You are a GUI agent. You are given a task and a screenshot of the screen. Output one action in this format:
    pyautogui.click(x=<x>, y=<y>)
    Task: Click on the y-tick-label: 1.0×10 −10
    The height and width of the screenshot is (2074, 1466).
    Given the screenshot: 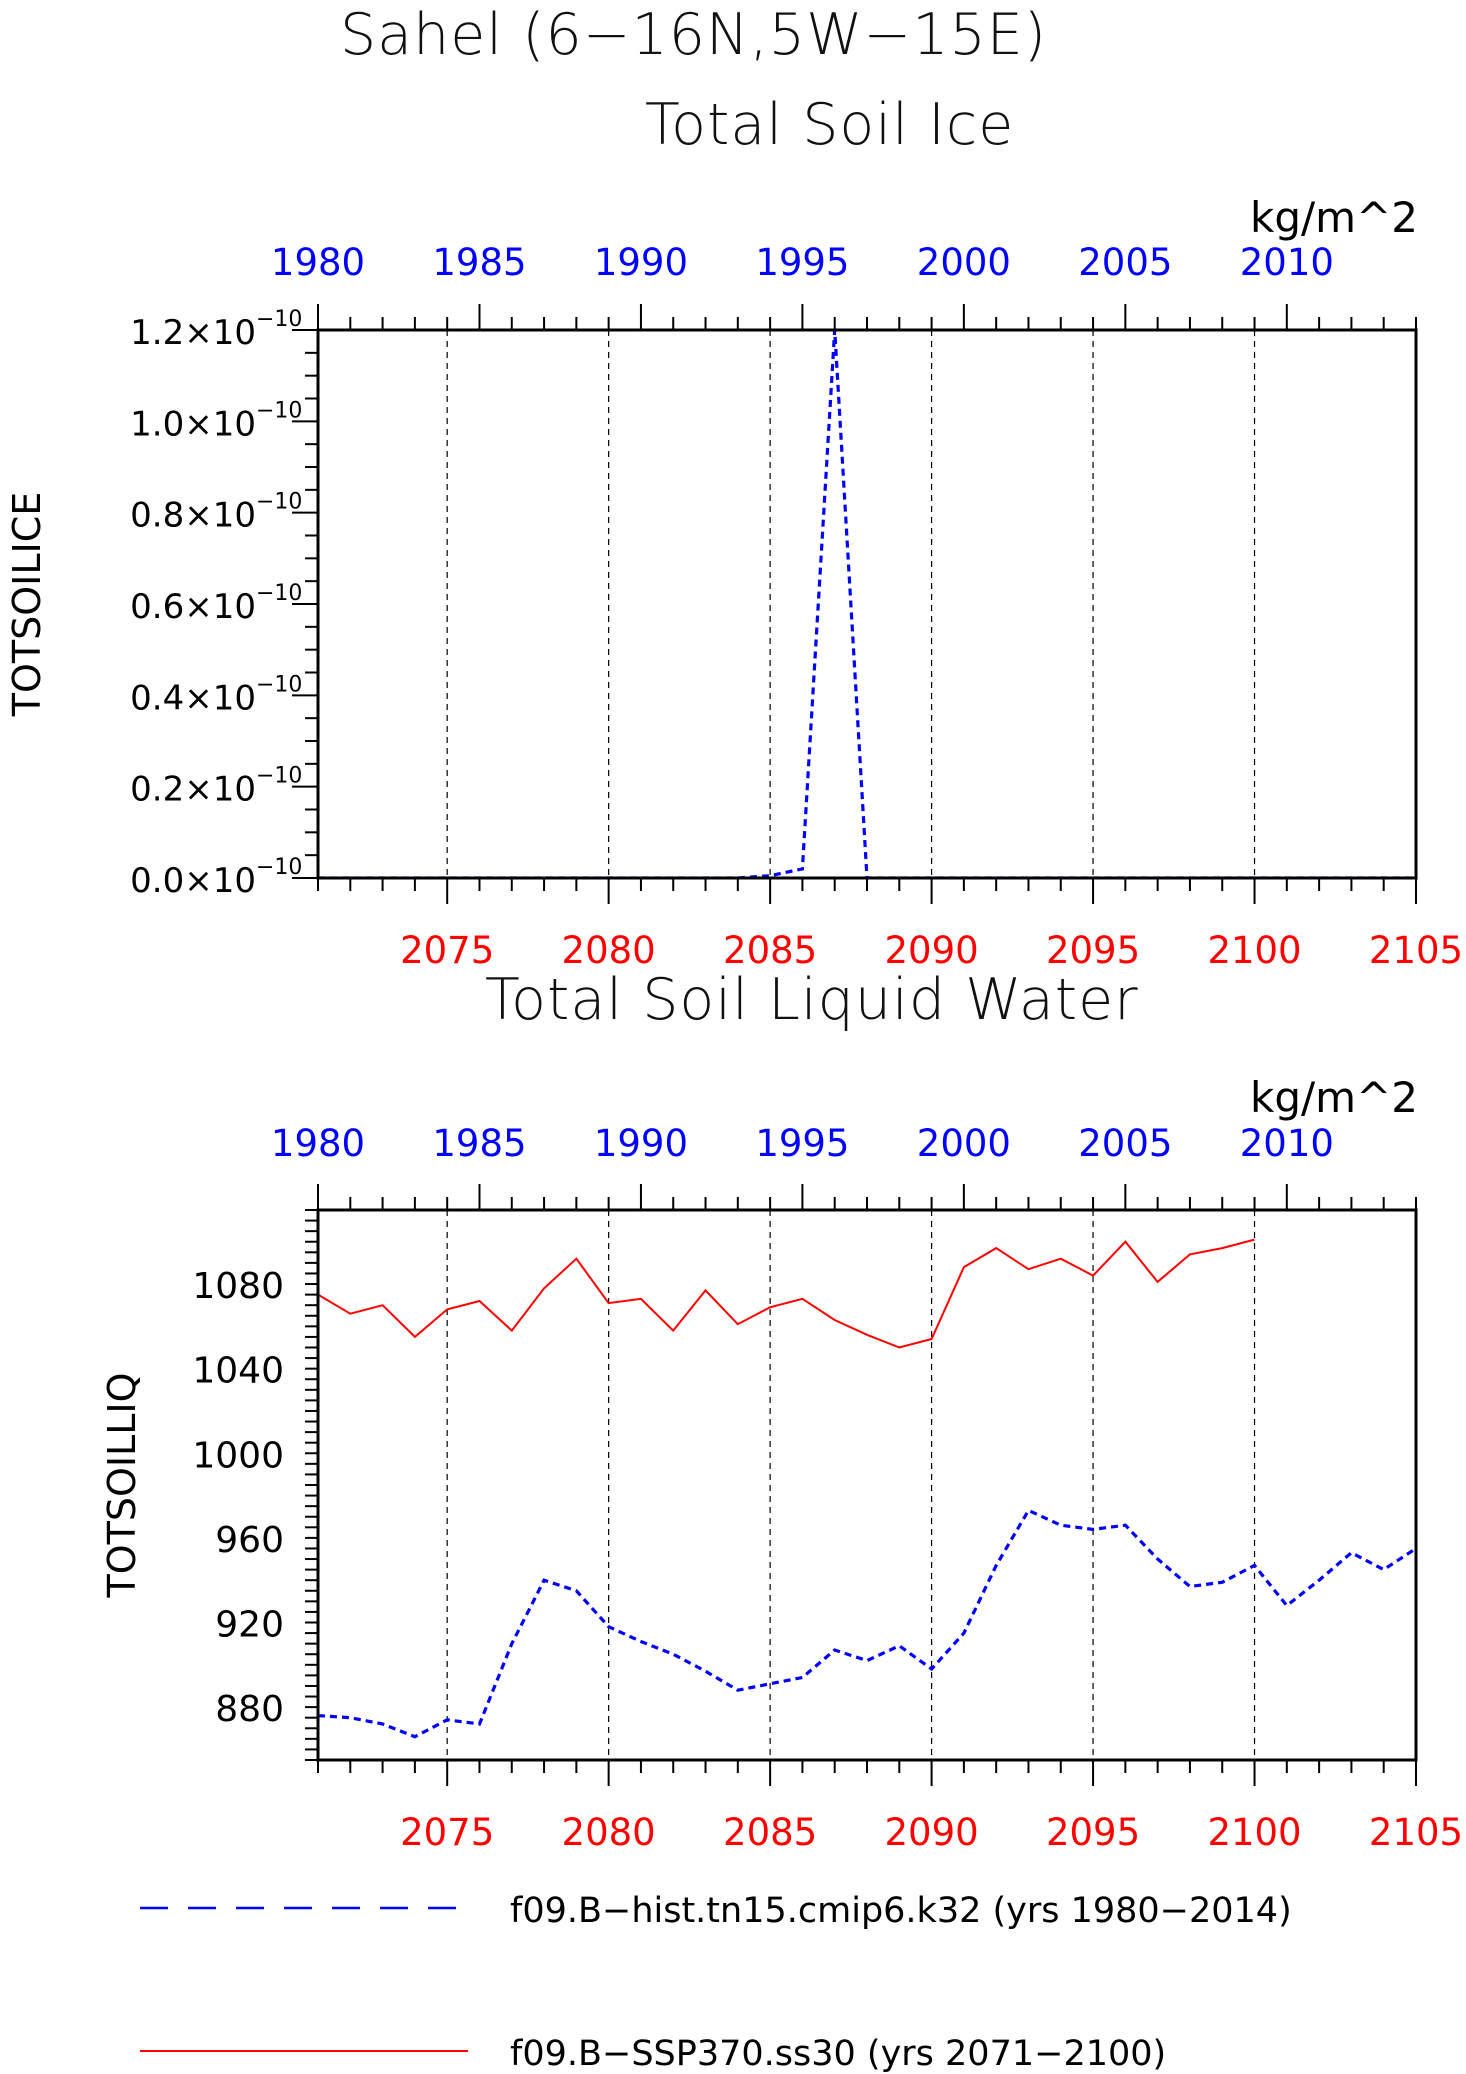 What is the action you would take?
    pyautogui.click(x=216, y=421)
    